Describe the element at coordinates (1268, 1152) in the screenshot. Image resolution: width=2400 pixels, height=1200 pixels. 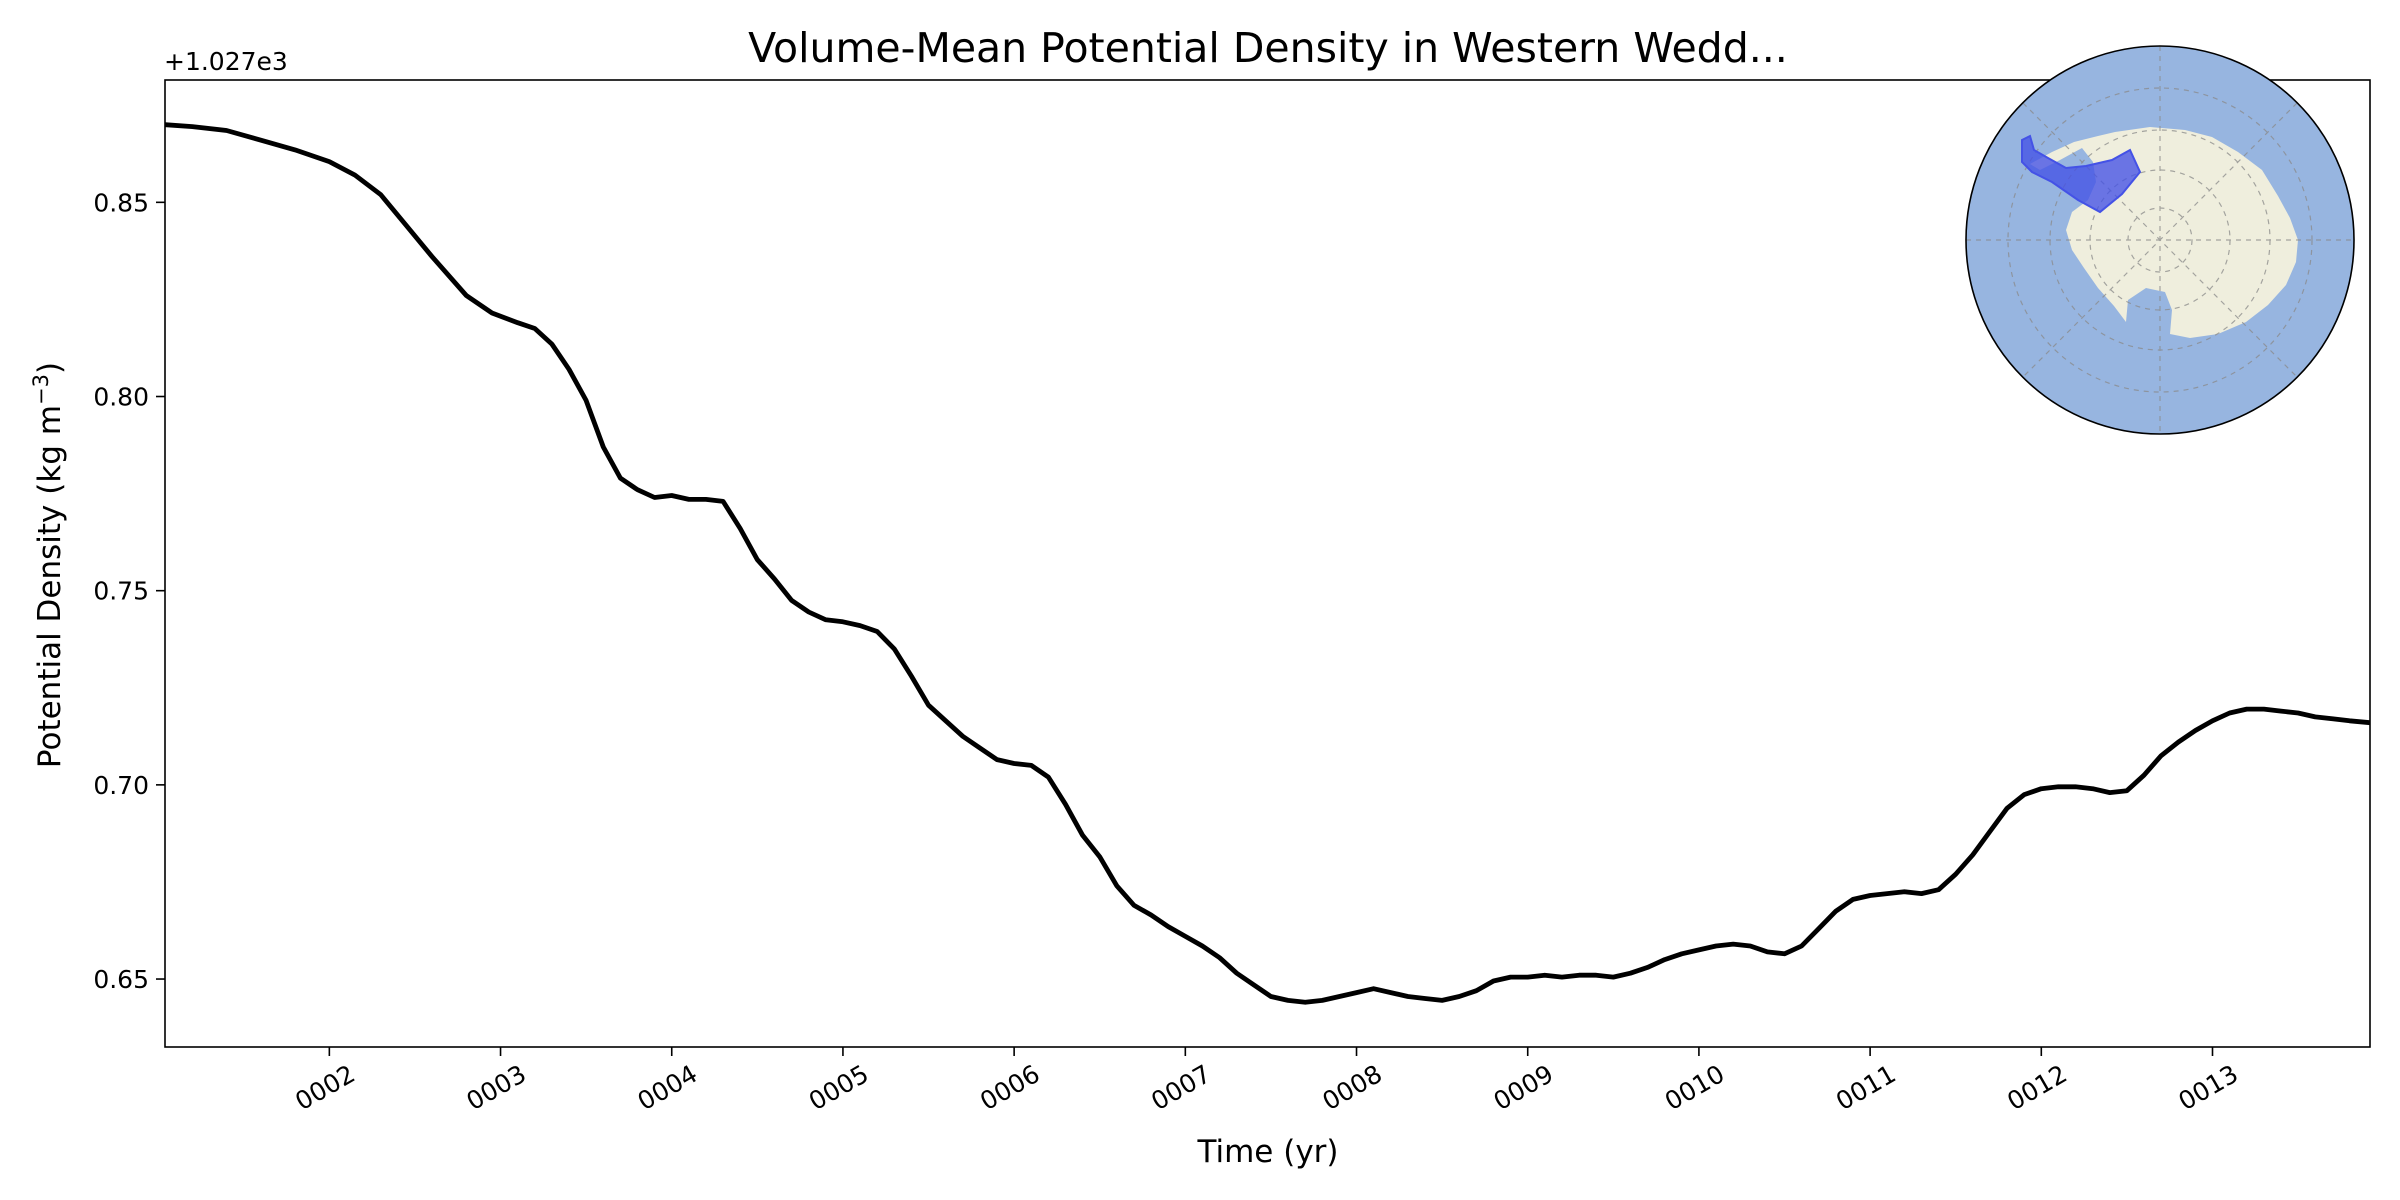
I see `x-axis-label: Time (yr)` at that location.